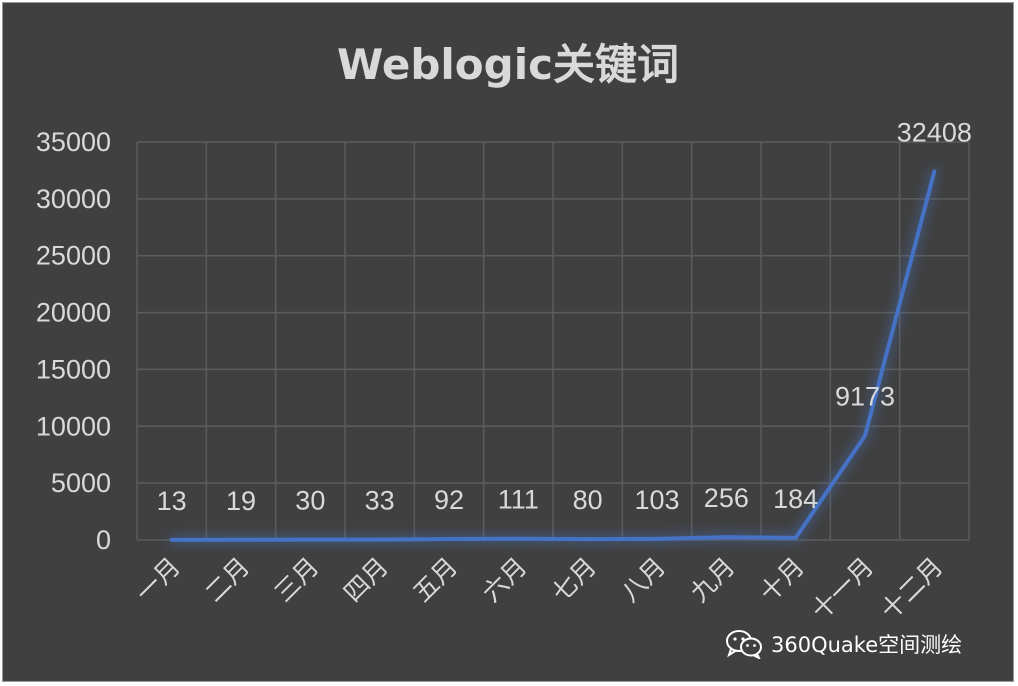  I want to click on x-tick-label: 三月, so click(296, 579).